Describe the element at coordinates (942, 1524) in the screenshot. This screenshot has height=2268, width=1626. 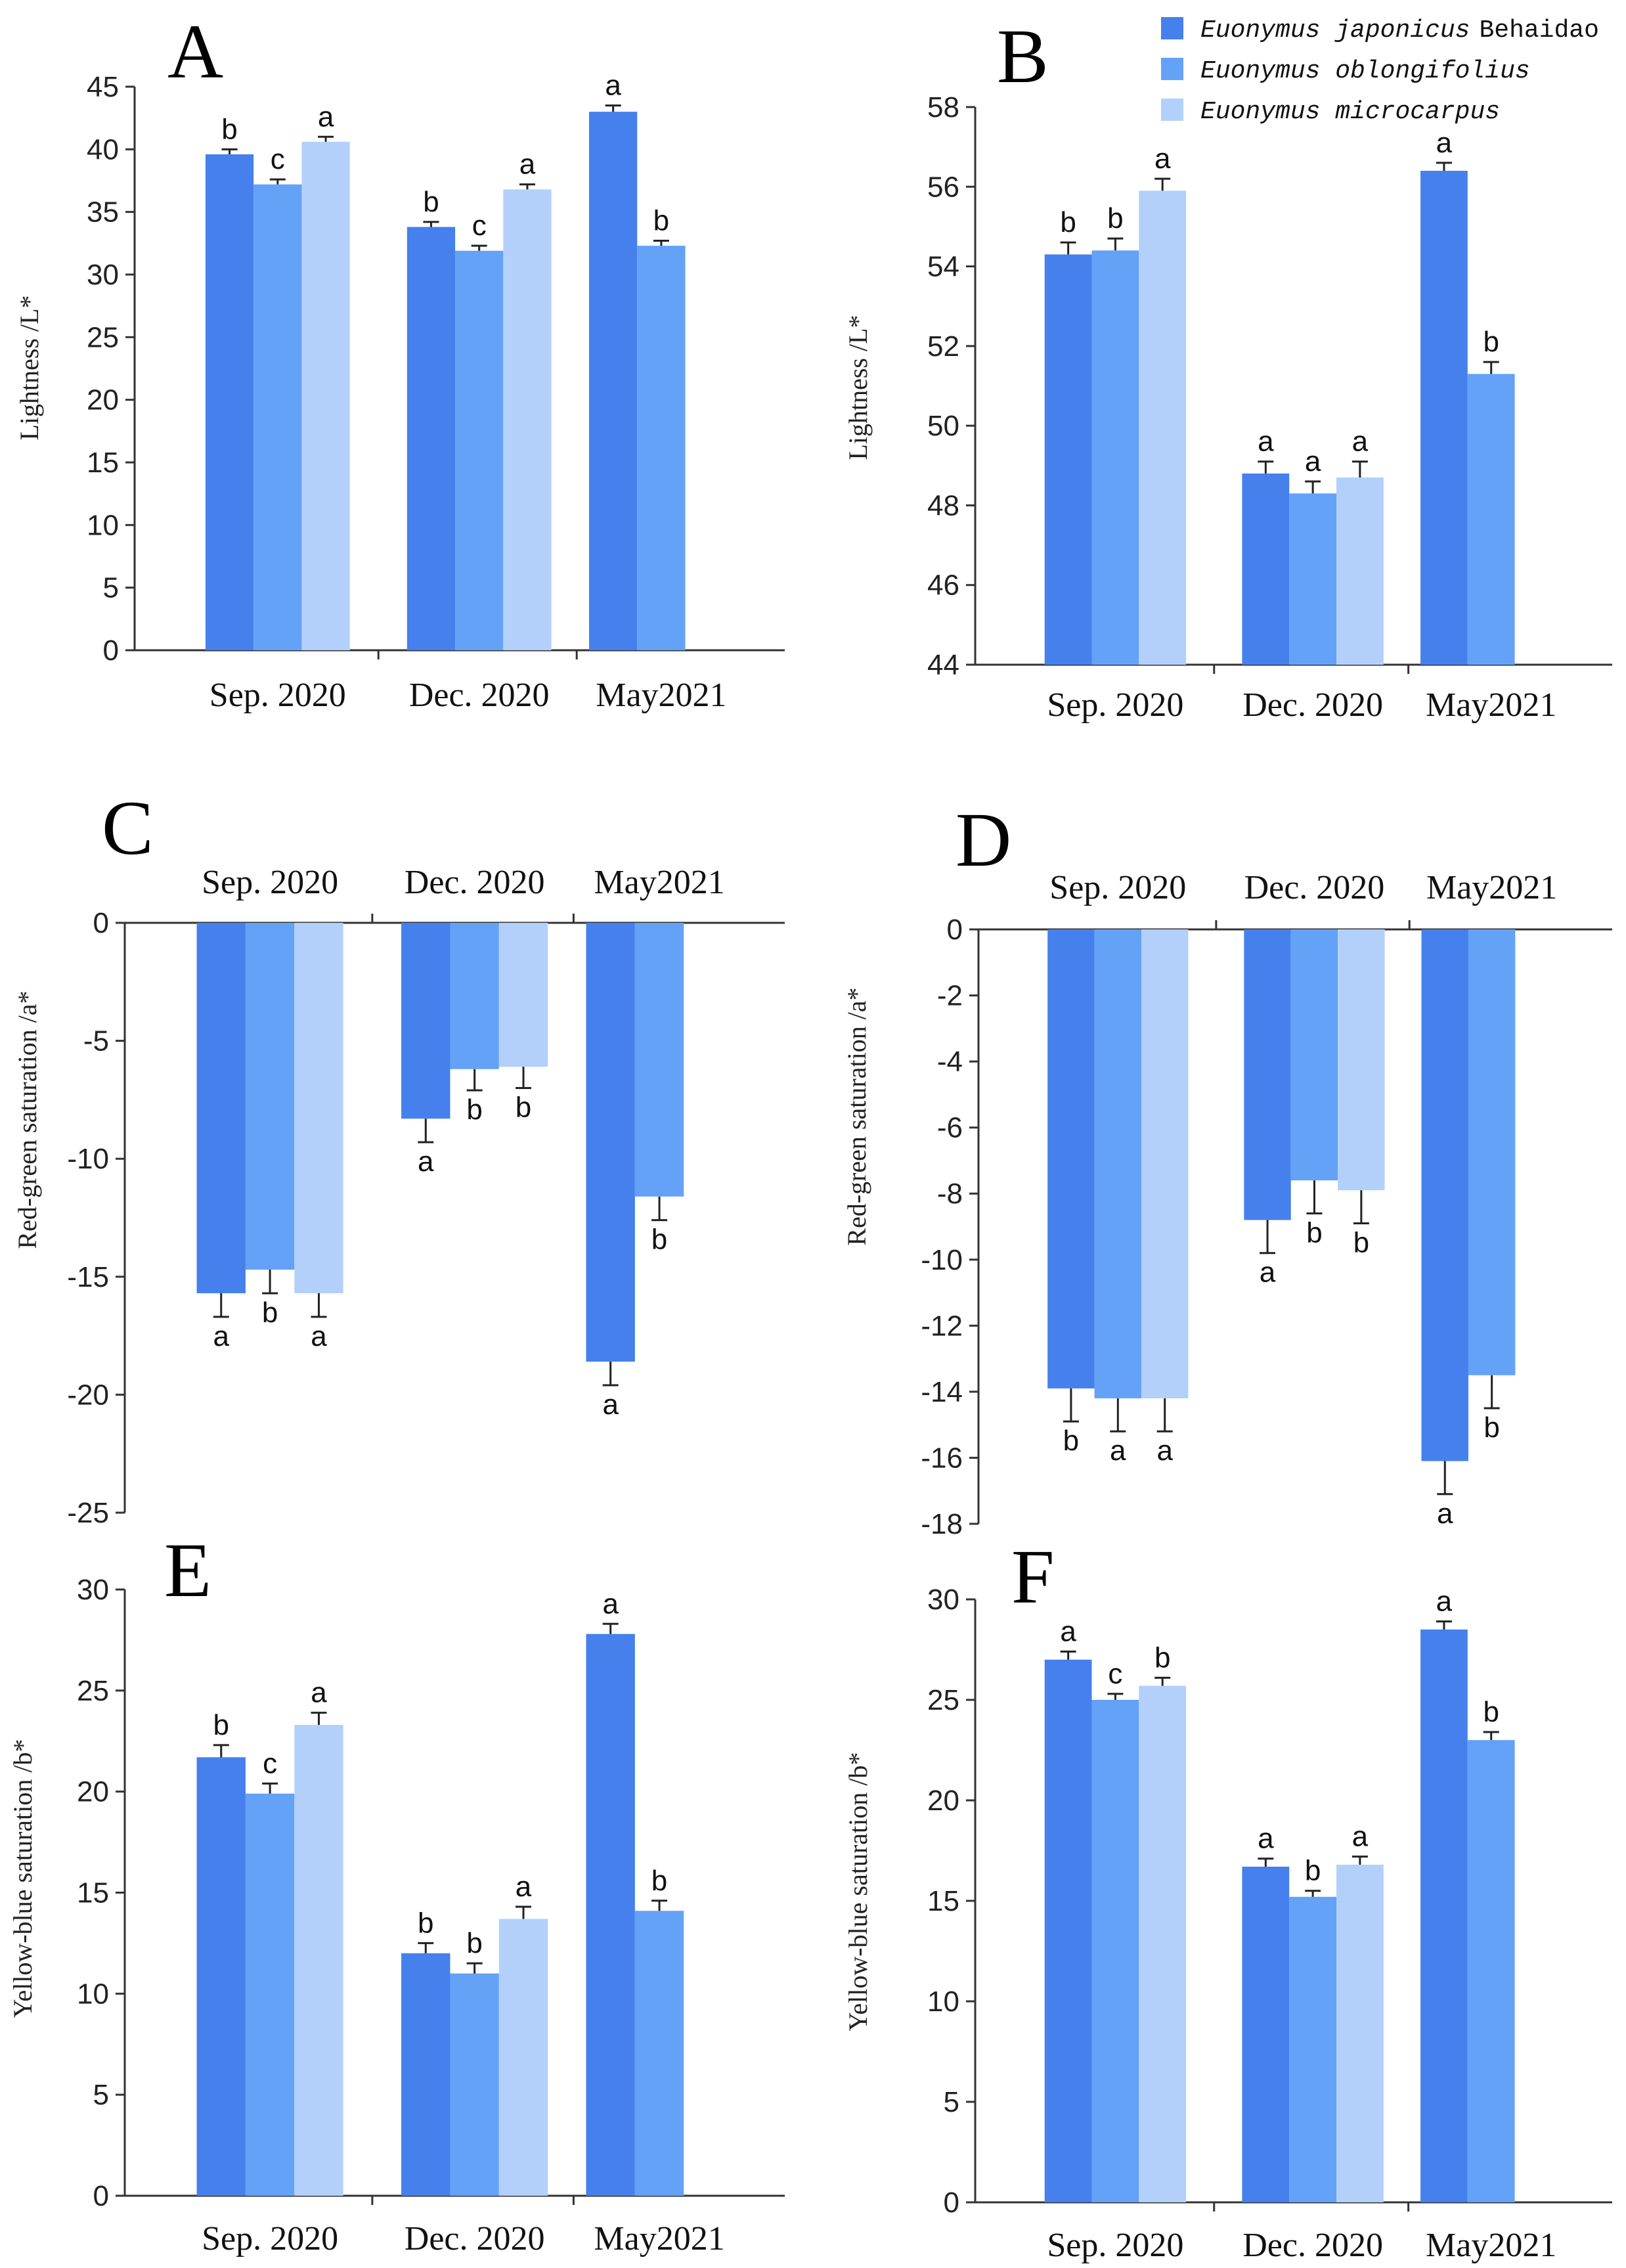
I see `y-tick-label: -18` at that location.